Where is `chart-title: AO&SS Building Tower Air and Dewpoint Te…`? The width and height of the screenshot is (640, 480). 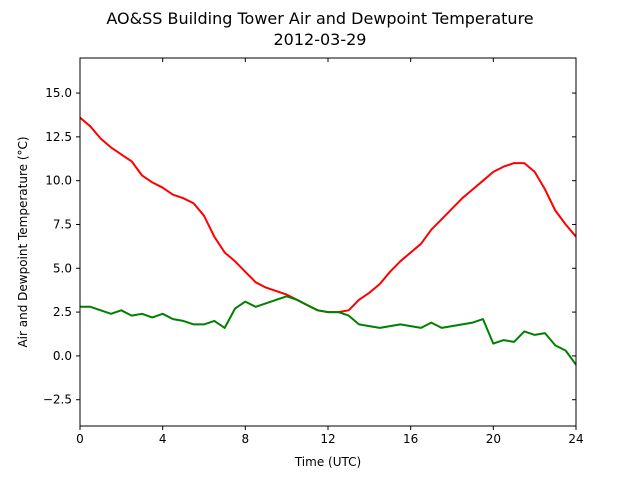
chart-title: AO&SS Building Tower Air and Dewpoint Te… is located at coordinates (319, 18).